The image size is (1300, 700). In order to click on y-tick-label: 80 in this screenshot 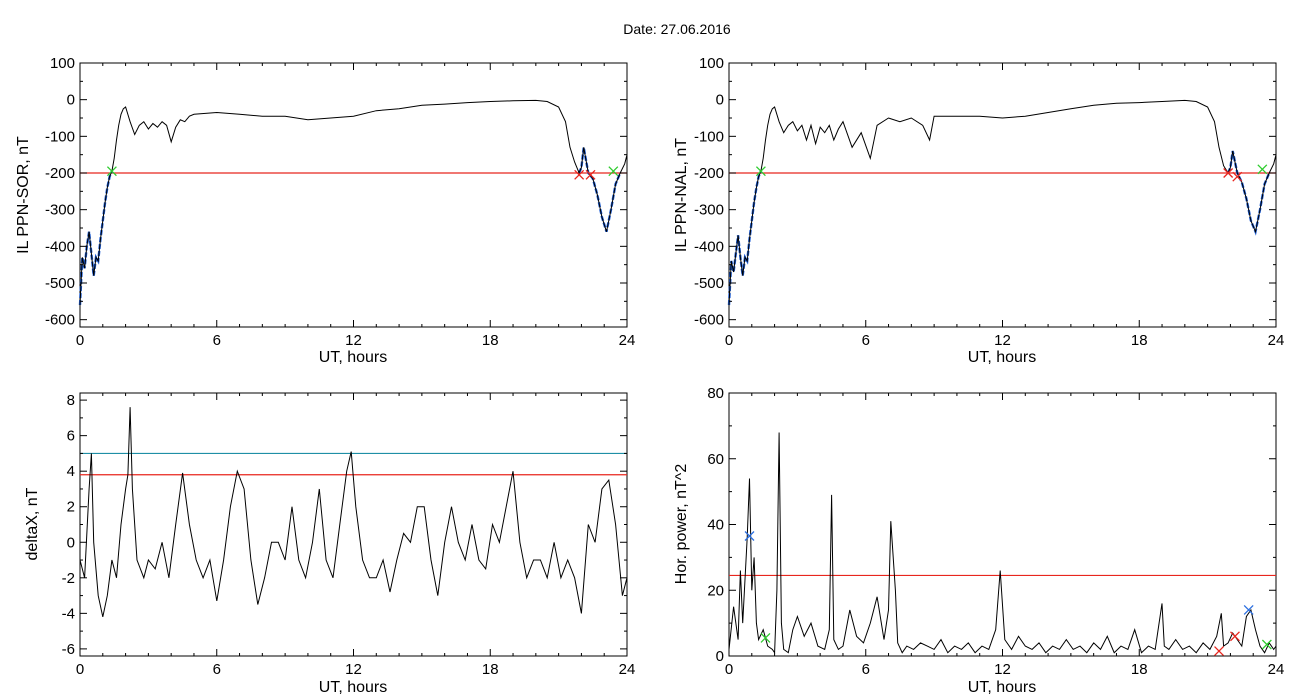, I will do `click(715, 393)`.